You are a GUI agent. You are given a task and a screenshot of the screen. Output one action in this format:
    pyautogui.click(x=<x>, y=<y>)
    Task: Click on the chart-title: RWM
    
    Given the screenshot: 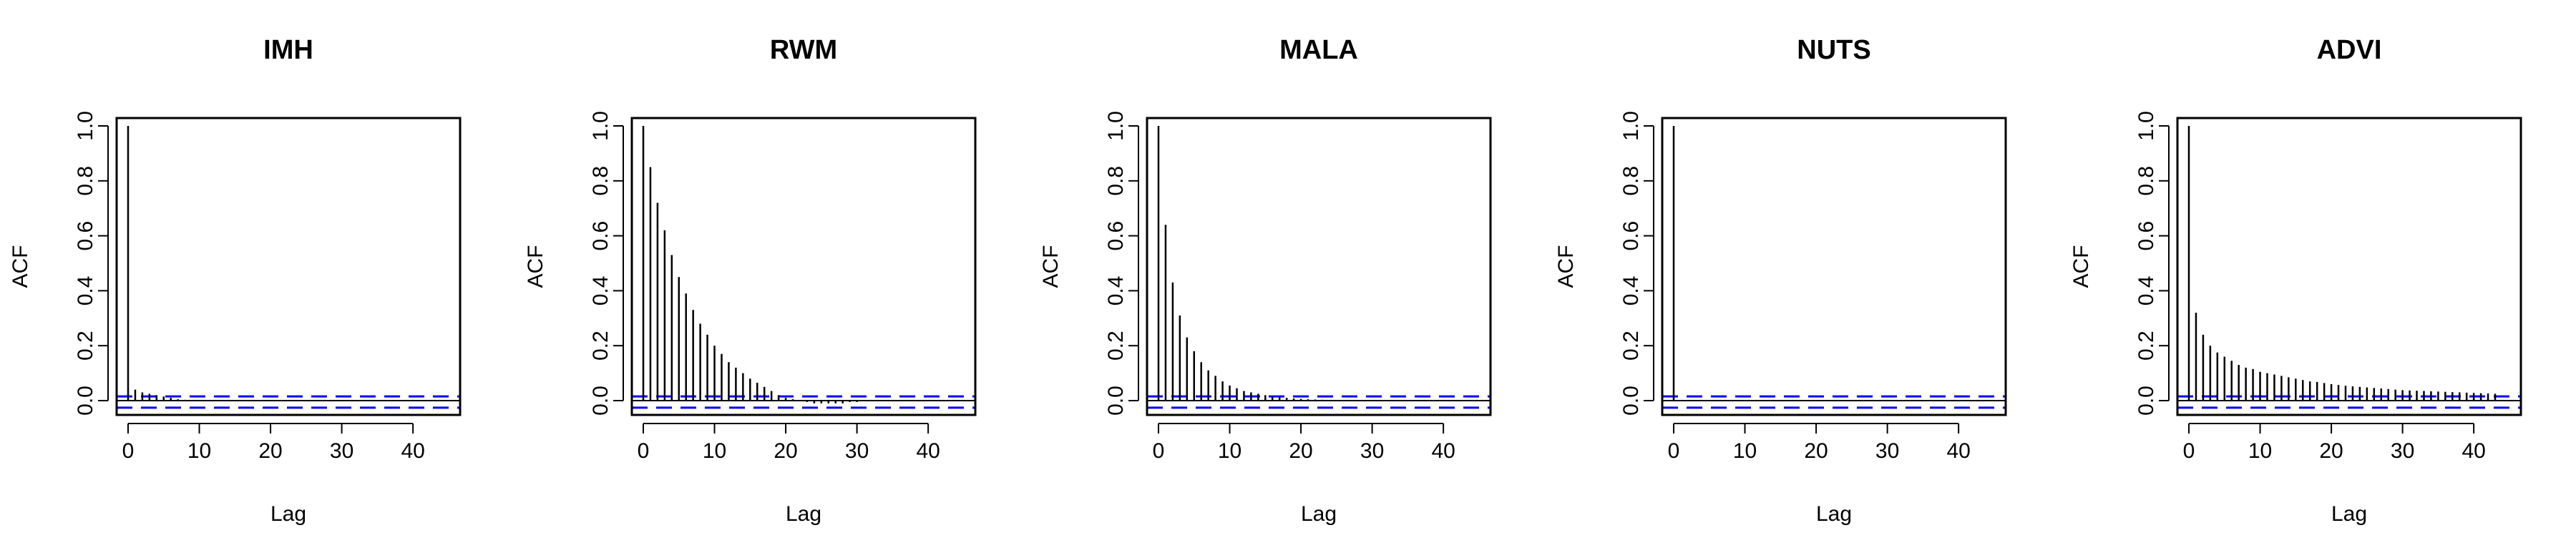 What is the action you would take?
    pyautogui.click(x=803, y=50)
    